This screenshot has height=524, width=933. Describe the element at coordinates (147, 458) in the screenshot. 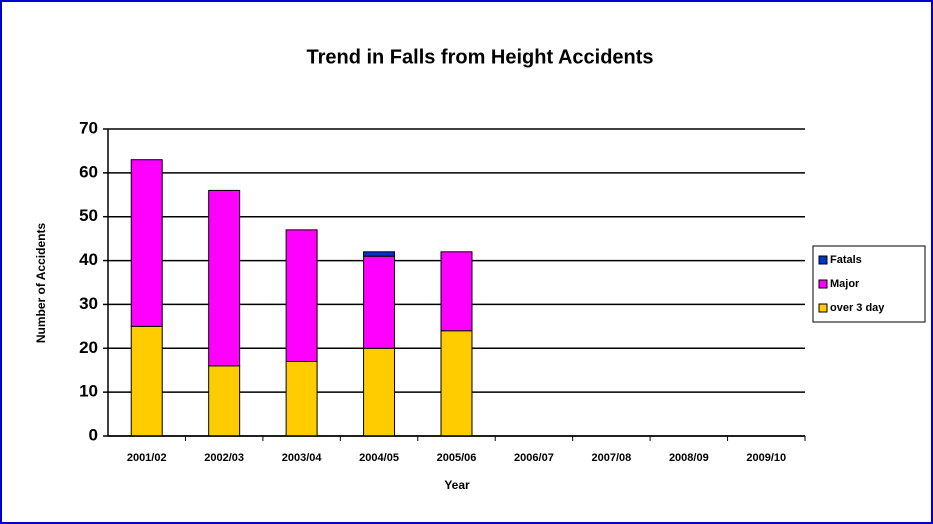

I see `x-tick-label: 2001/02` at that location.